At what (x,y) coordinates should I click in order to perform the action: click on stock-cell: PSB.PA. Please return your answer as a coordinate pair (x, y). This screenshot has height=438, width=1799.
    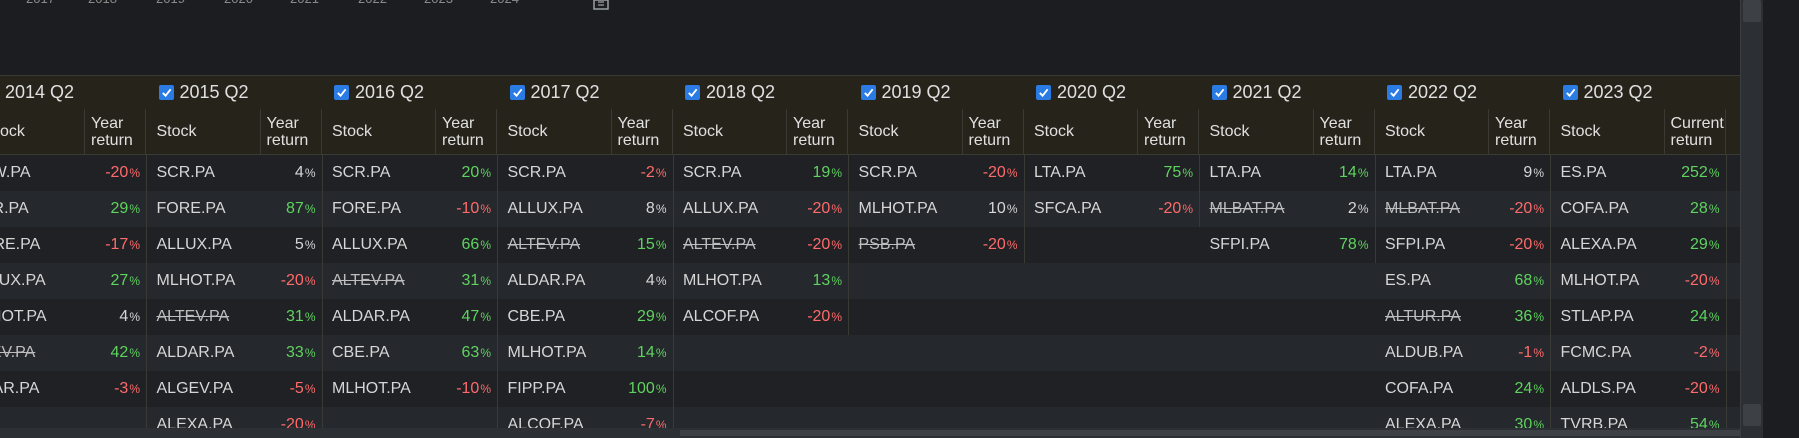
    Looking at the image, I should click on (887, 244).